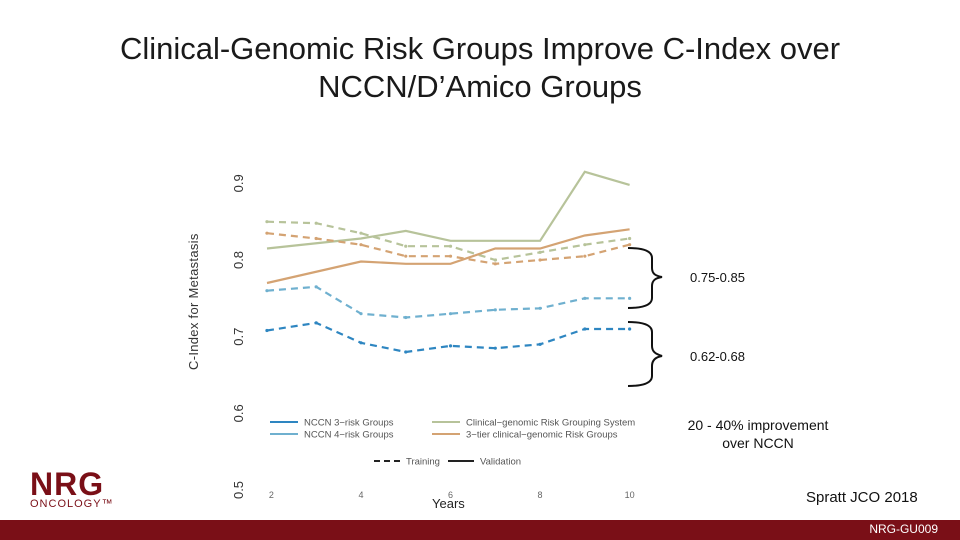  Describe the element at coordinates (193, 301) in the screenshot. I see `y-axis-label: C-Index for Metastasis` at that location.